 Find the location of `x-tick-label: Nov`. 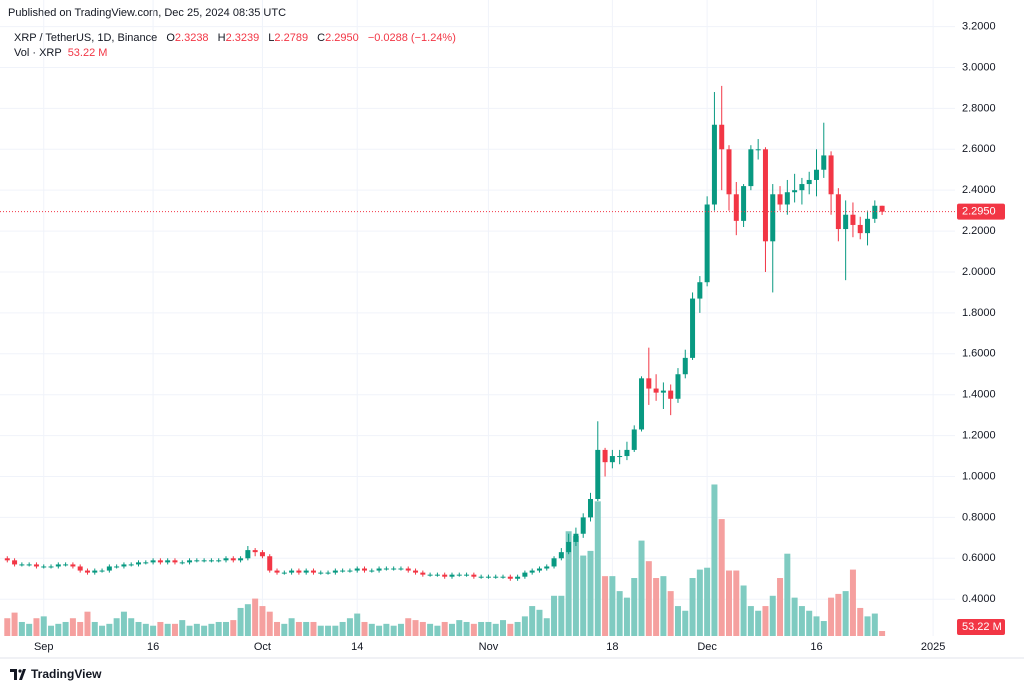

x-tick-label: Nov is located at coordinates (489, 647).